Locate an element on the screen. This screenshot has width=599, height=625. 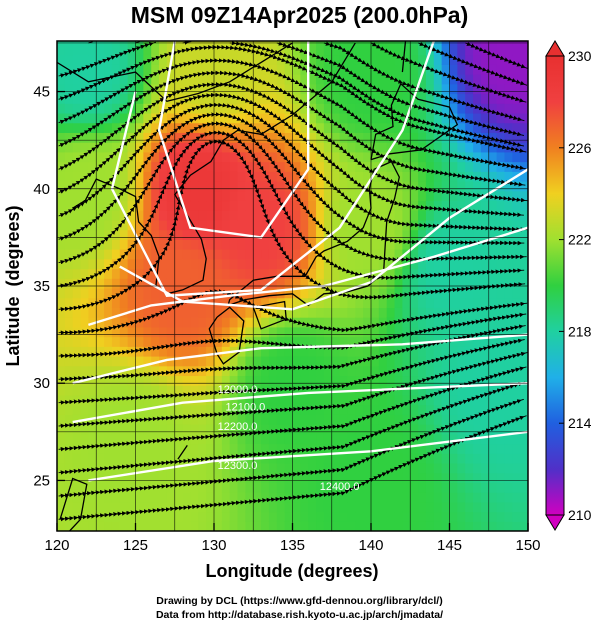
colorbar-tick-label: 214 is located at coordinates (580, 423).